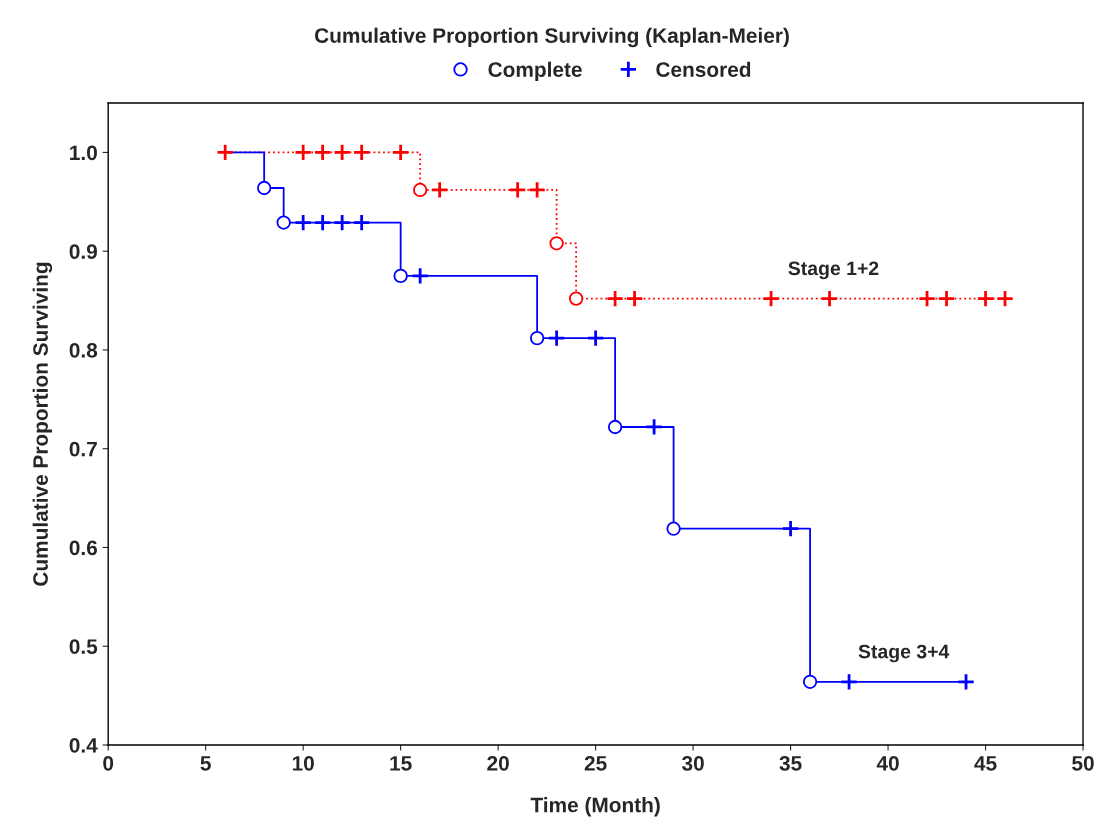  What do you see at coordinates (108, 763) in the screenshot?
I see `x-tick-label: 0` at bounding box center [108, 763].